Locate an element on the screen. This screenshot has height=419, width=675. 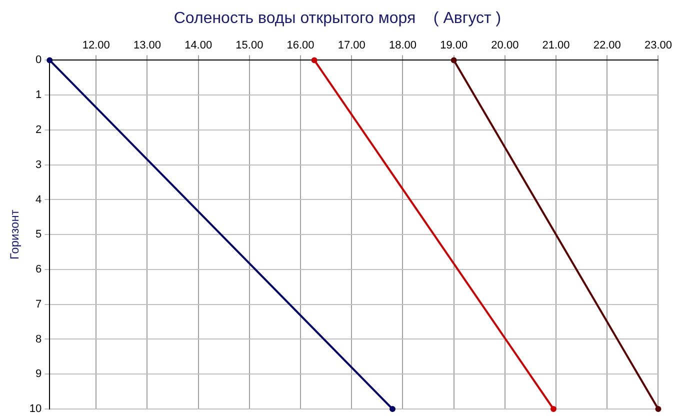
x-tick-label: 17.00 is located at coordinates (352, 46).